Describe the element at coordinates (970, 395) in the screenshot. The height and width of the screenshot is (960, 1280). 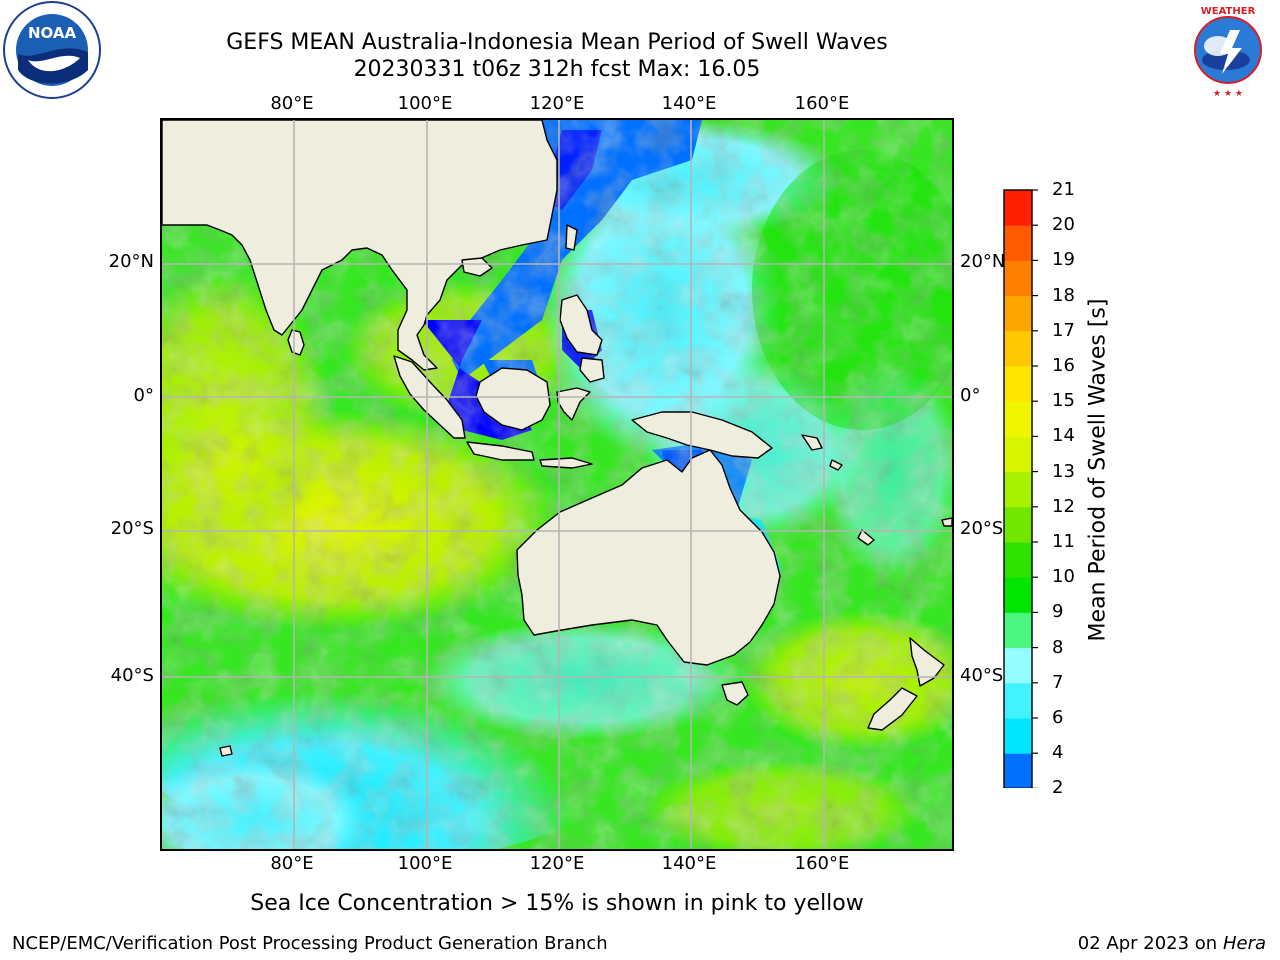
I see `lat-label-right-0: 0°` at that location.